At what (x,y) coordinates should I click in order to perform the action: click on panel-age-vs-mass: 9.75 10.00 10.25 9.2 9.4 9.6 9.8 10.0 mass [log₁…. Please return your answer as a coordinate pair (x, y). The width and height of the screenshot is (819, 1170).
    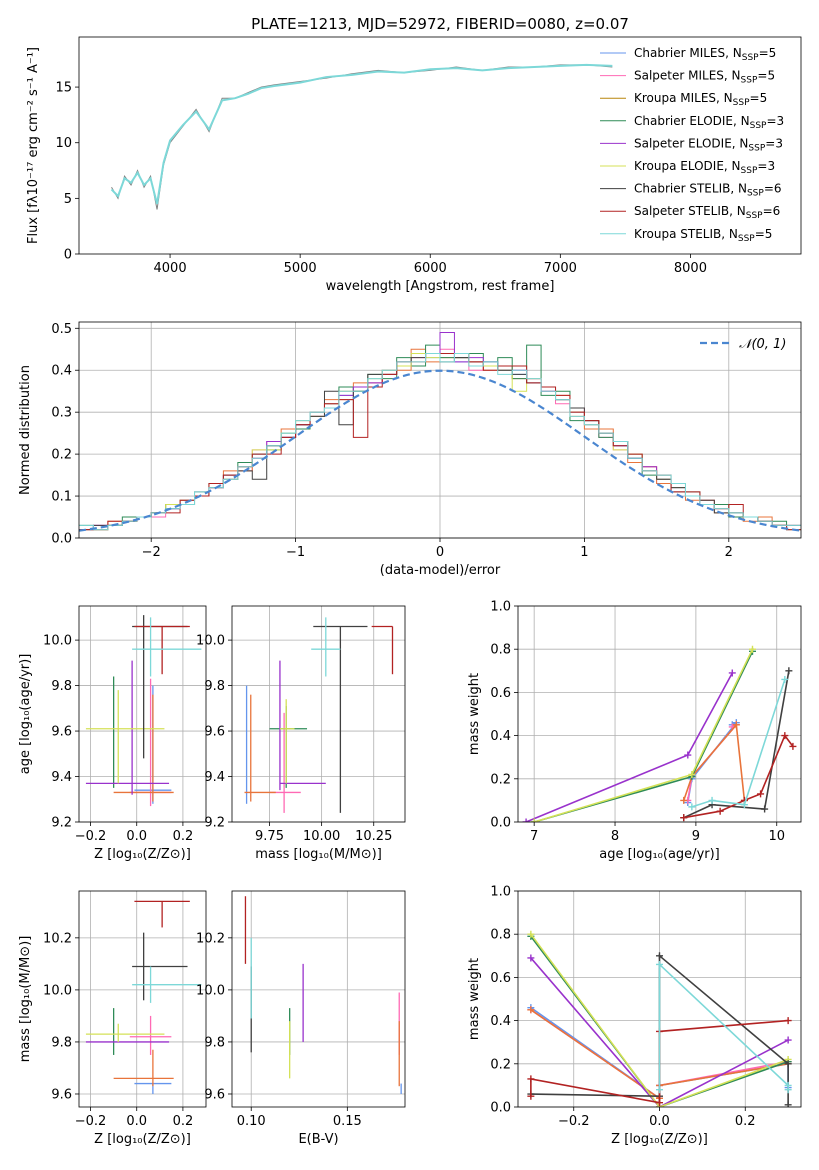
    Looking at the image, I should click on (301, 733).